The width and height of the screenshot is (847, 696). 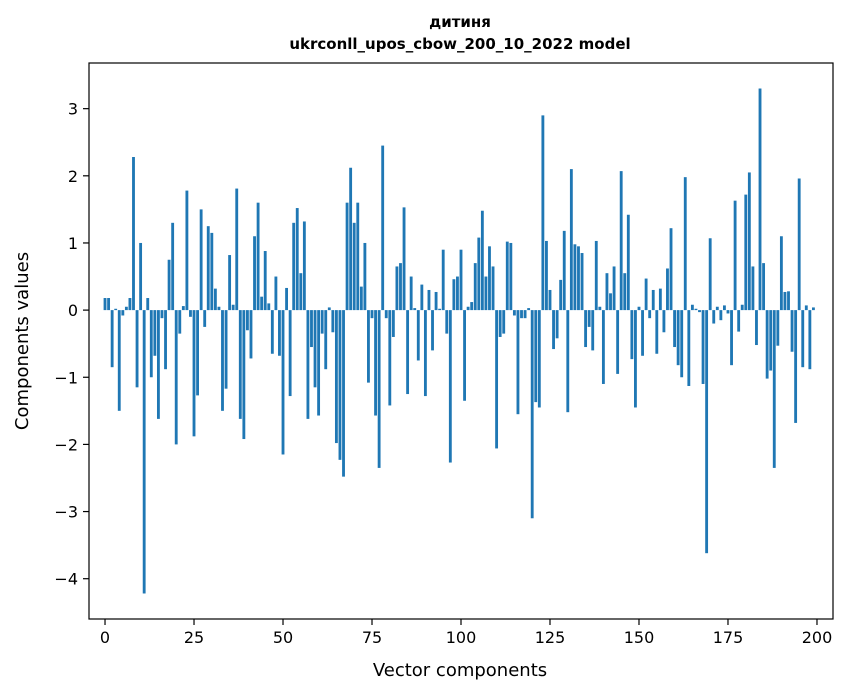 I want to click on x-tick-label: 50, so click(x=283, y=637).